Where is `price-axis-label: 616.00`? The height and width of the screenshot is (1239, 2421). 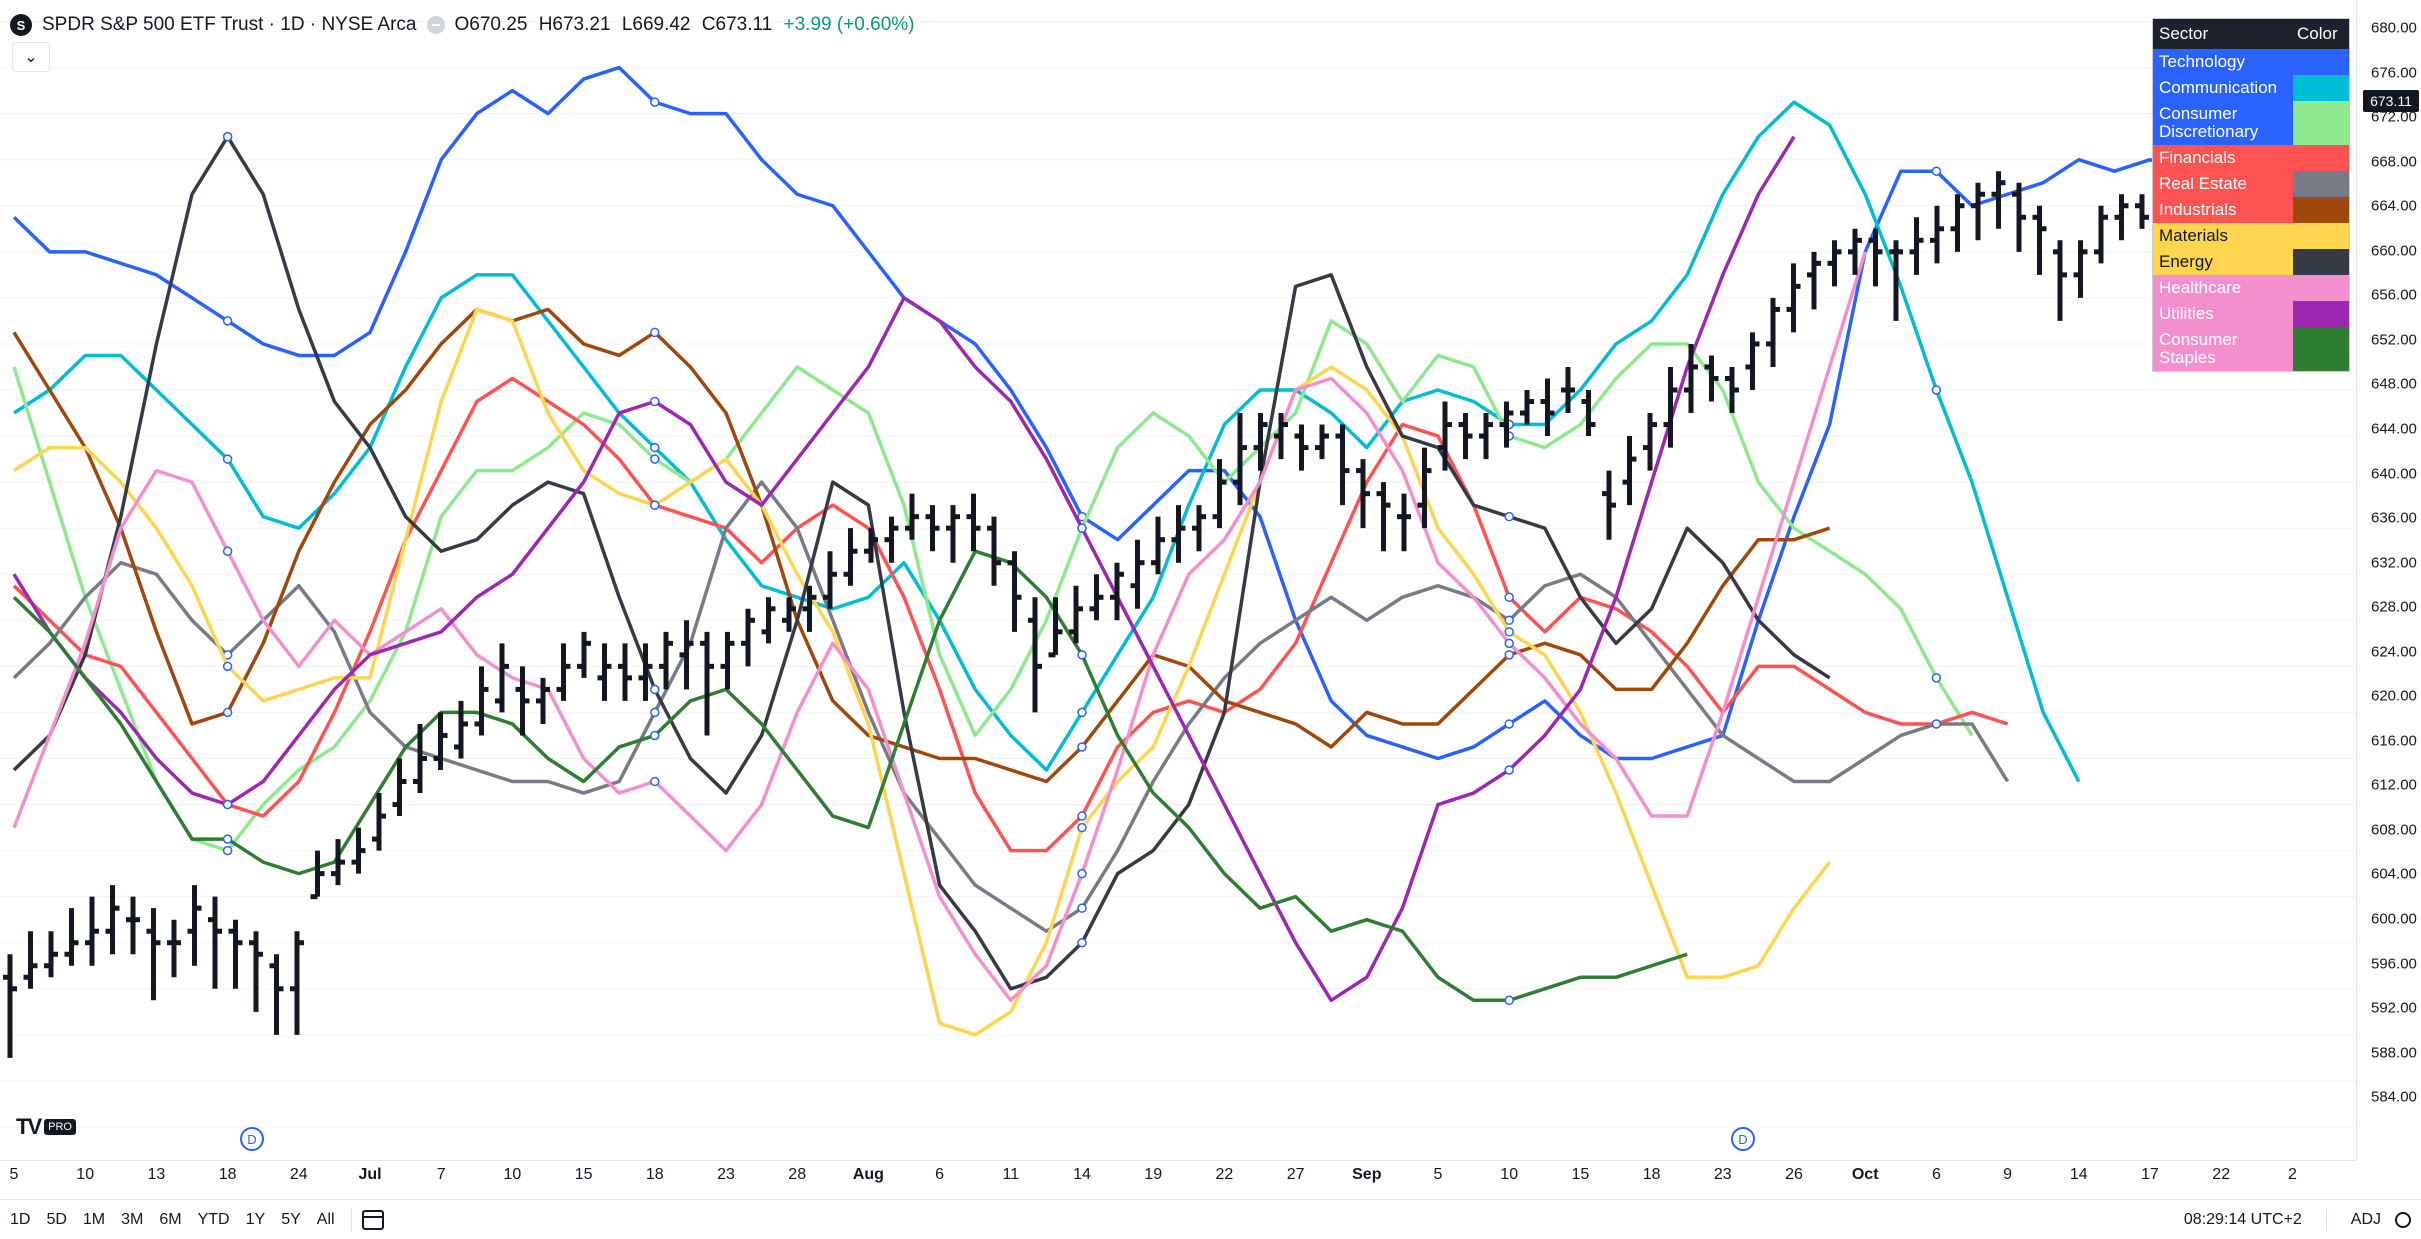 price-axis-label: 616.00 is located at coordinates (2394, 741).